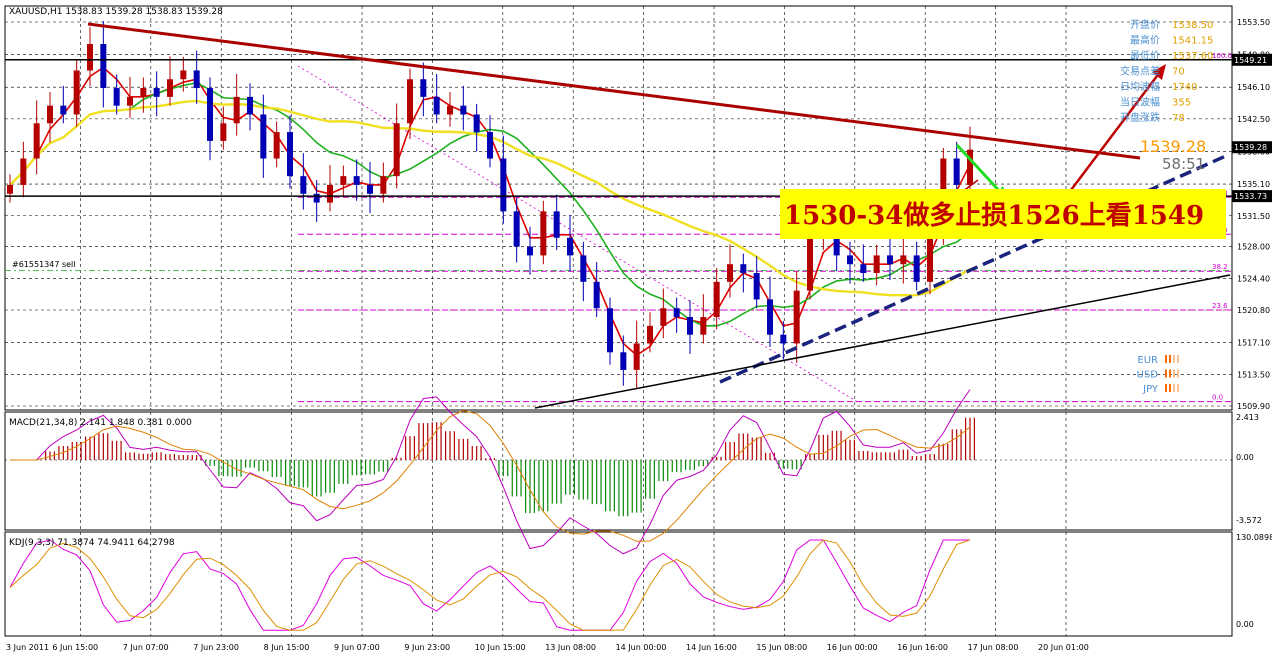 The height and width of the screenshot is (656, 1272). Describe the element at coordinates (882, 341) in the screenshot. I see `long-support-line` at that location.